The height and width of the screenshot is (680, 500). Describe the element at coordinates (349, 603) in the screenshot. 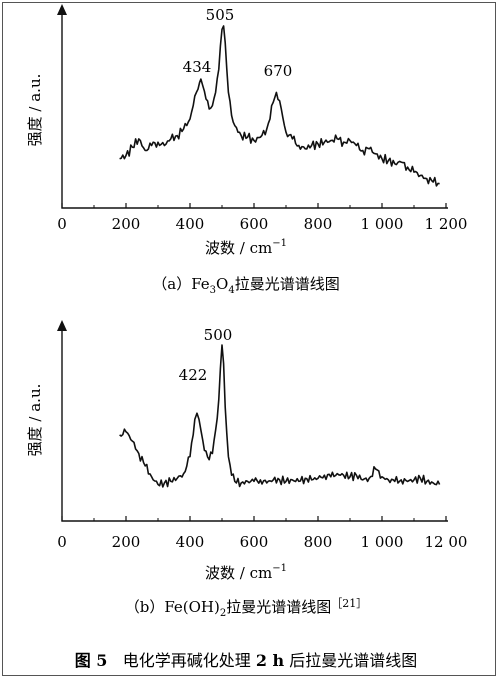

I see `chart-b-caption-ref: ［21］` at that location.